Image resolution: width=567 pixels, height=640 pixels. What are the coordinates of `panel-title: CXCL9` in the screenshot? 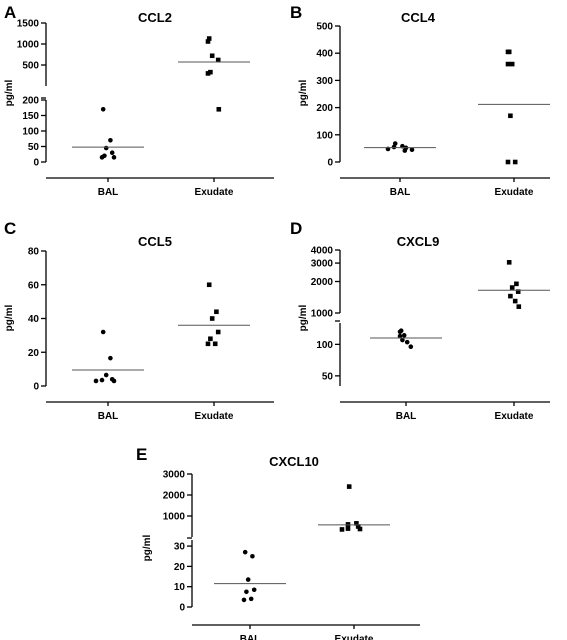 It's located at (418, 241).